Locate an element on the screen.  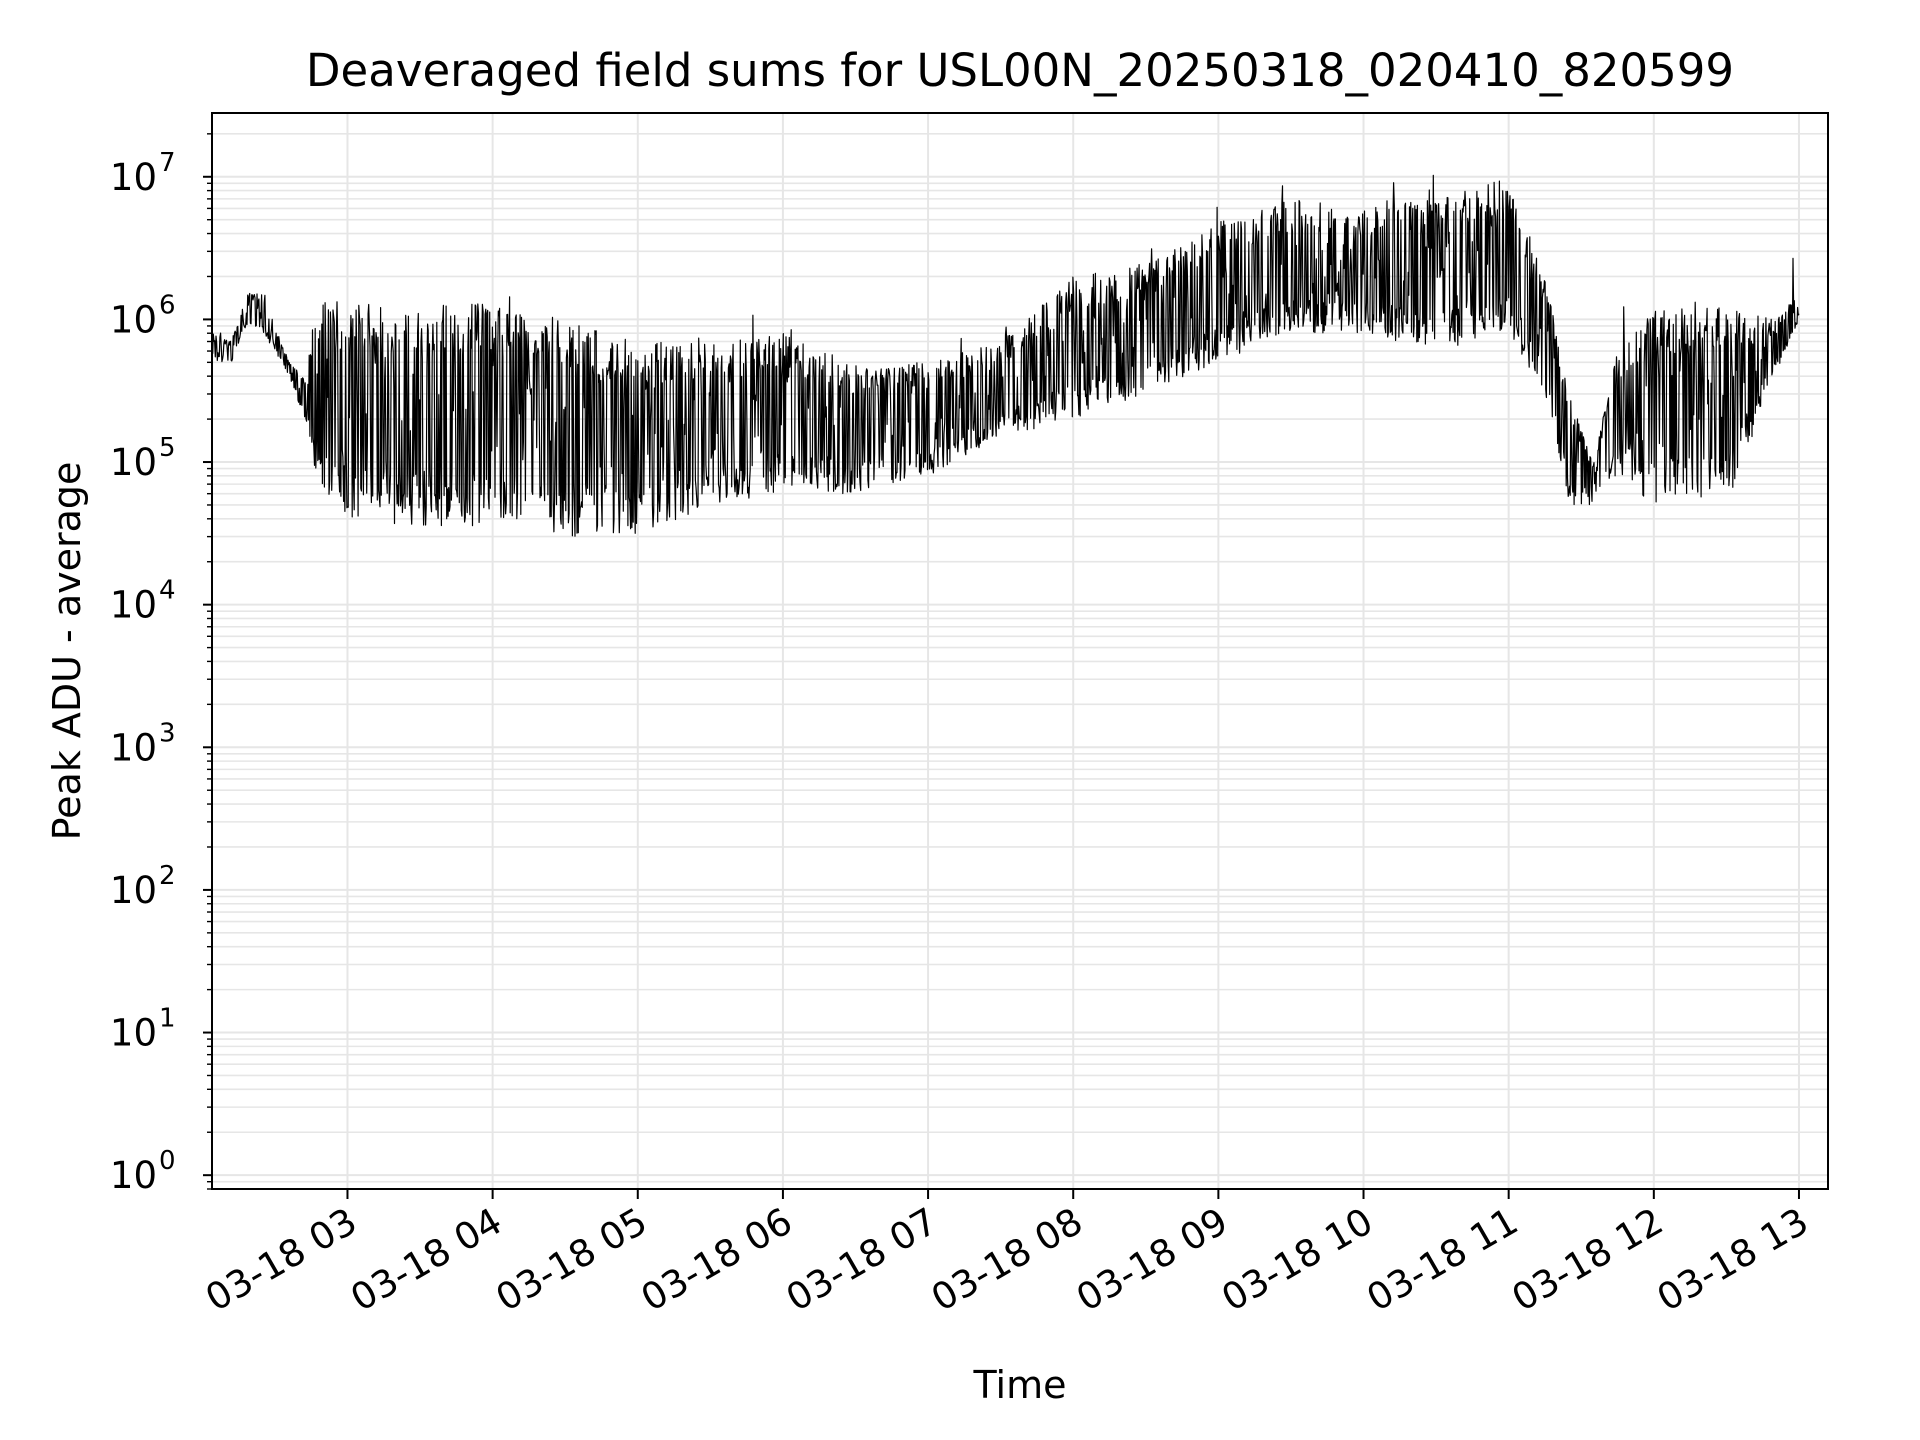
y-tick-label: 10 0 is located at coordinates (143, 1171).